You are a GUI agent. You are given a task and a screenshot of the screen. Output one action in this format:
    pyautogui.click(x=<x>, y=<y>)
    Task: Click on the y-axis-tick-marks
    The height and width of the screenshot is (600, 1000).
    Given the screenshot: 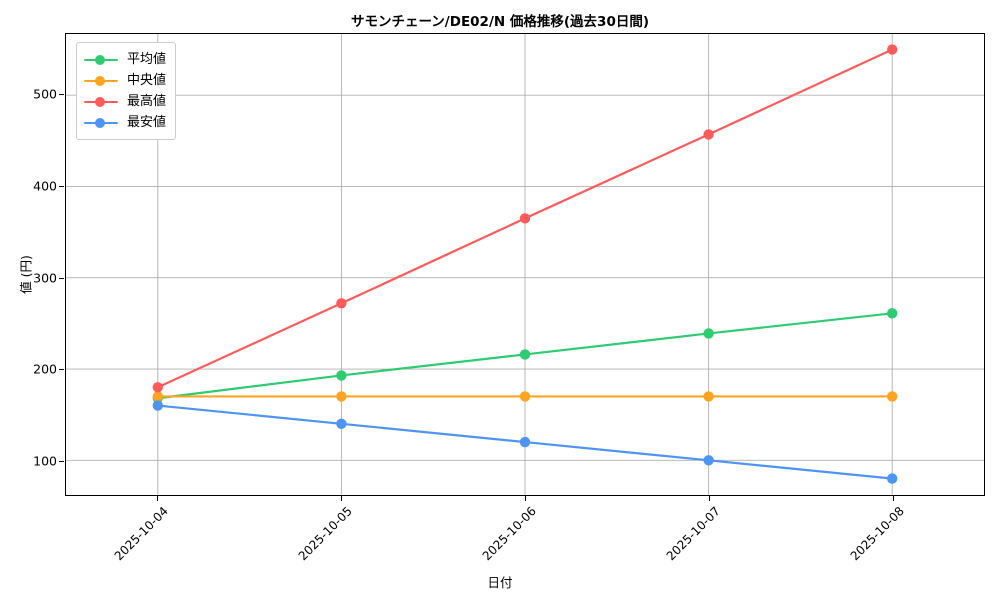 What is the action you would take?
    pyautogui.click(x=32, y=264)
    